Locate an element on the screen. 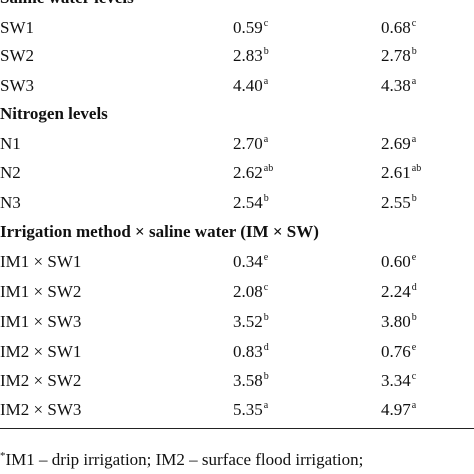  table-row: IM2 × SW1 0.83d 0.76e is located at coordinates (237, 352).